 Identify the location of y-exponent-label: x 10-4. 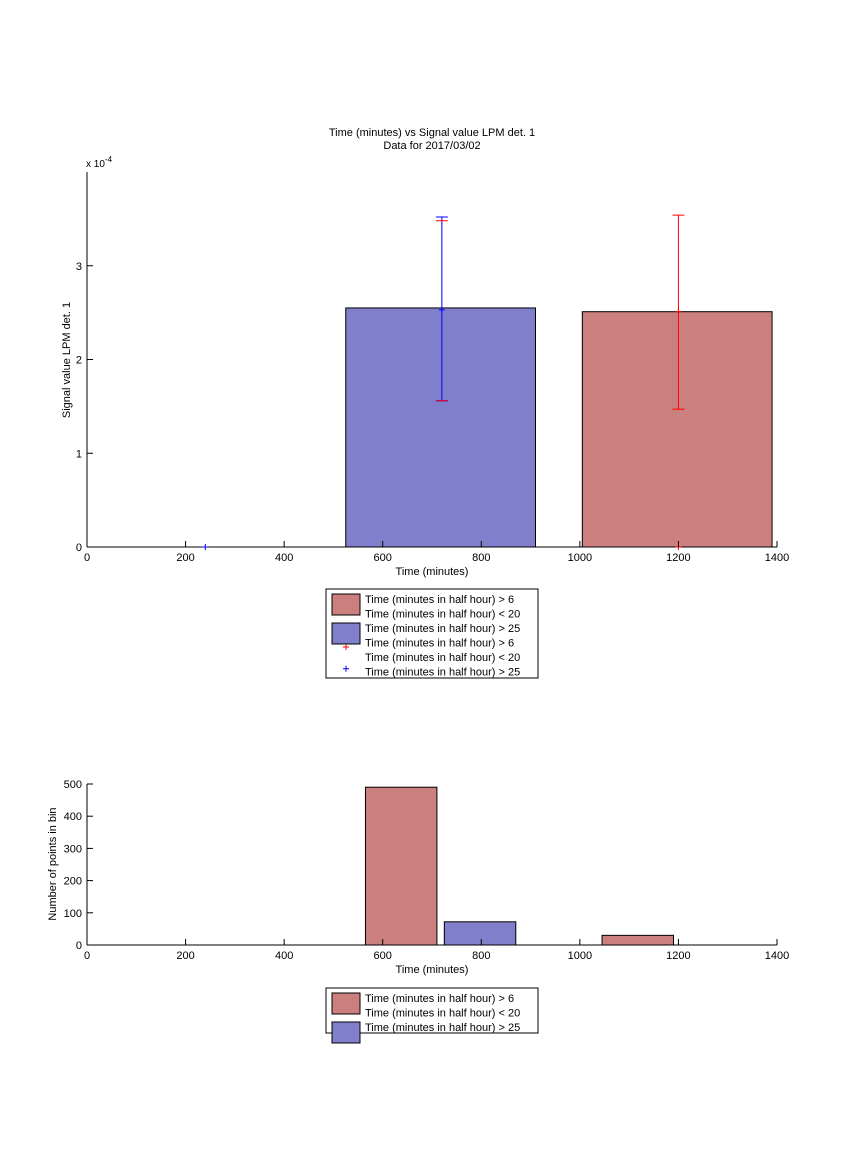
(99, 162).